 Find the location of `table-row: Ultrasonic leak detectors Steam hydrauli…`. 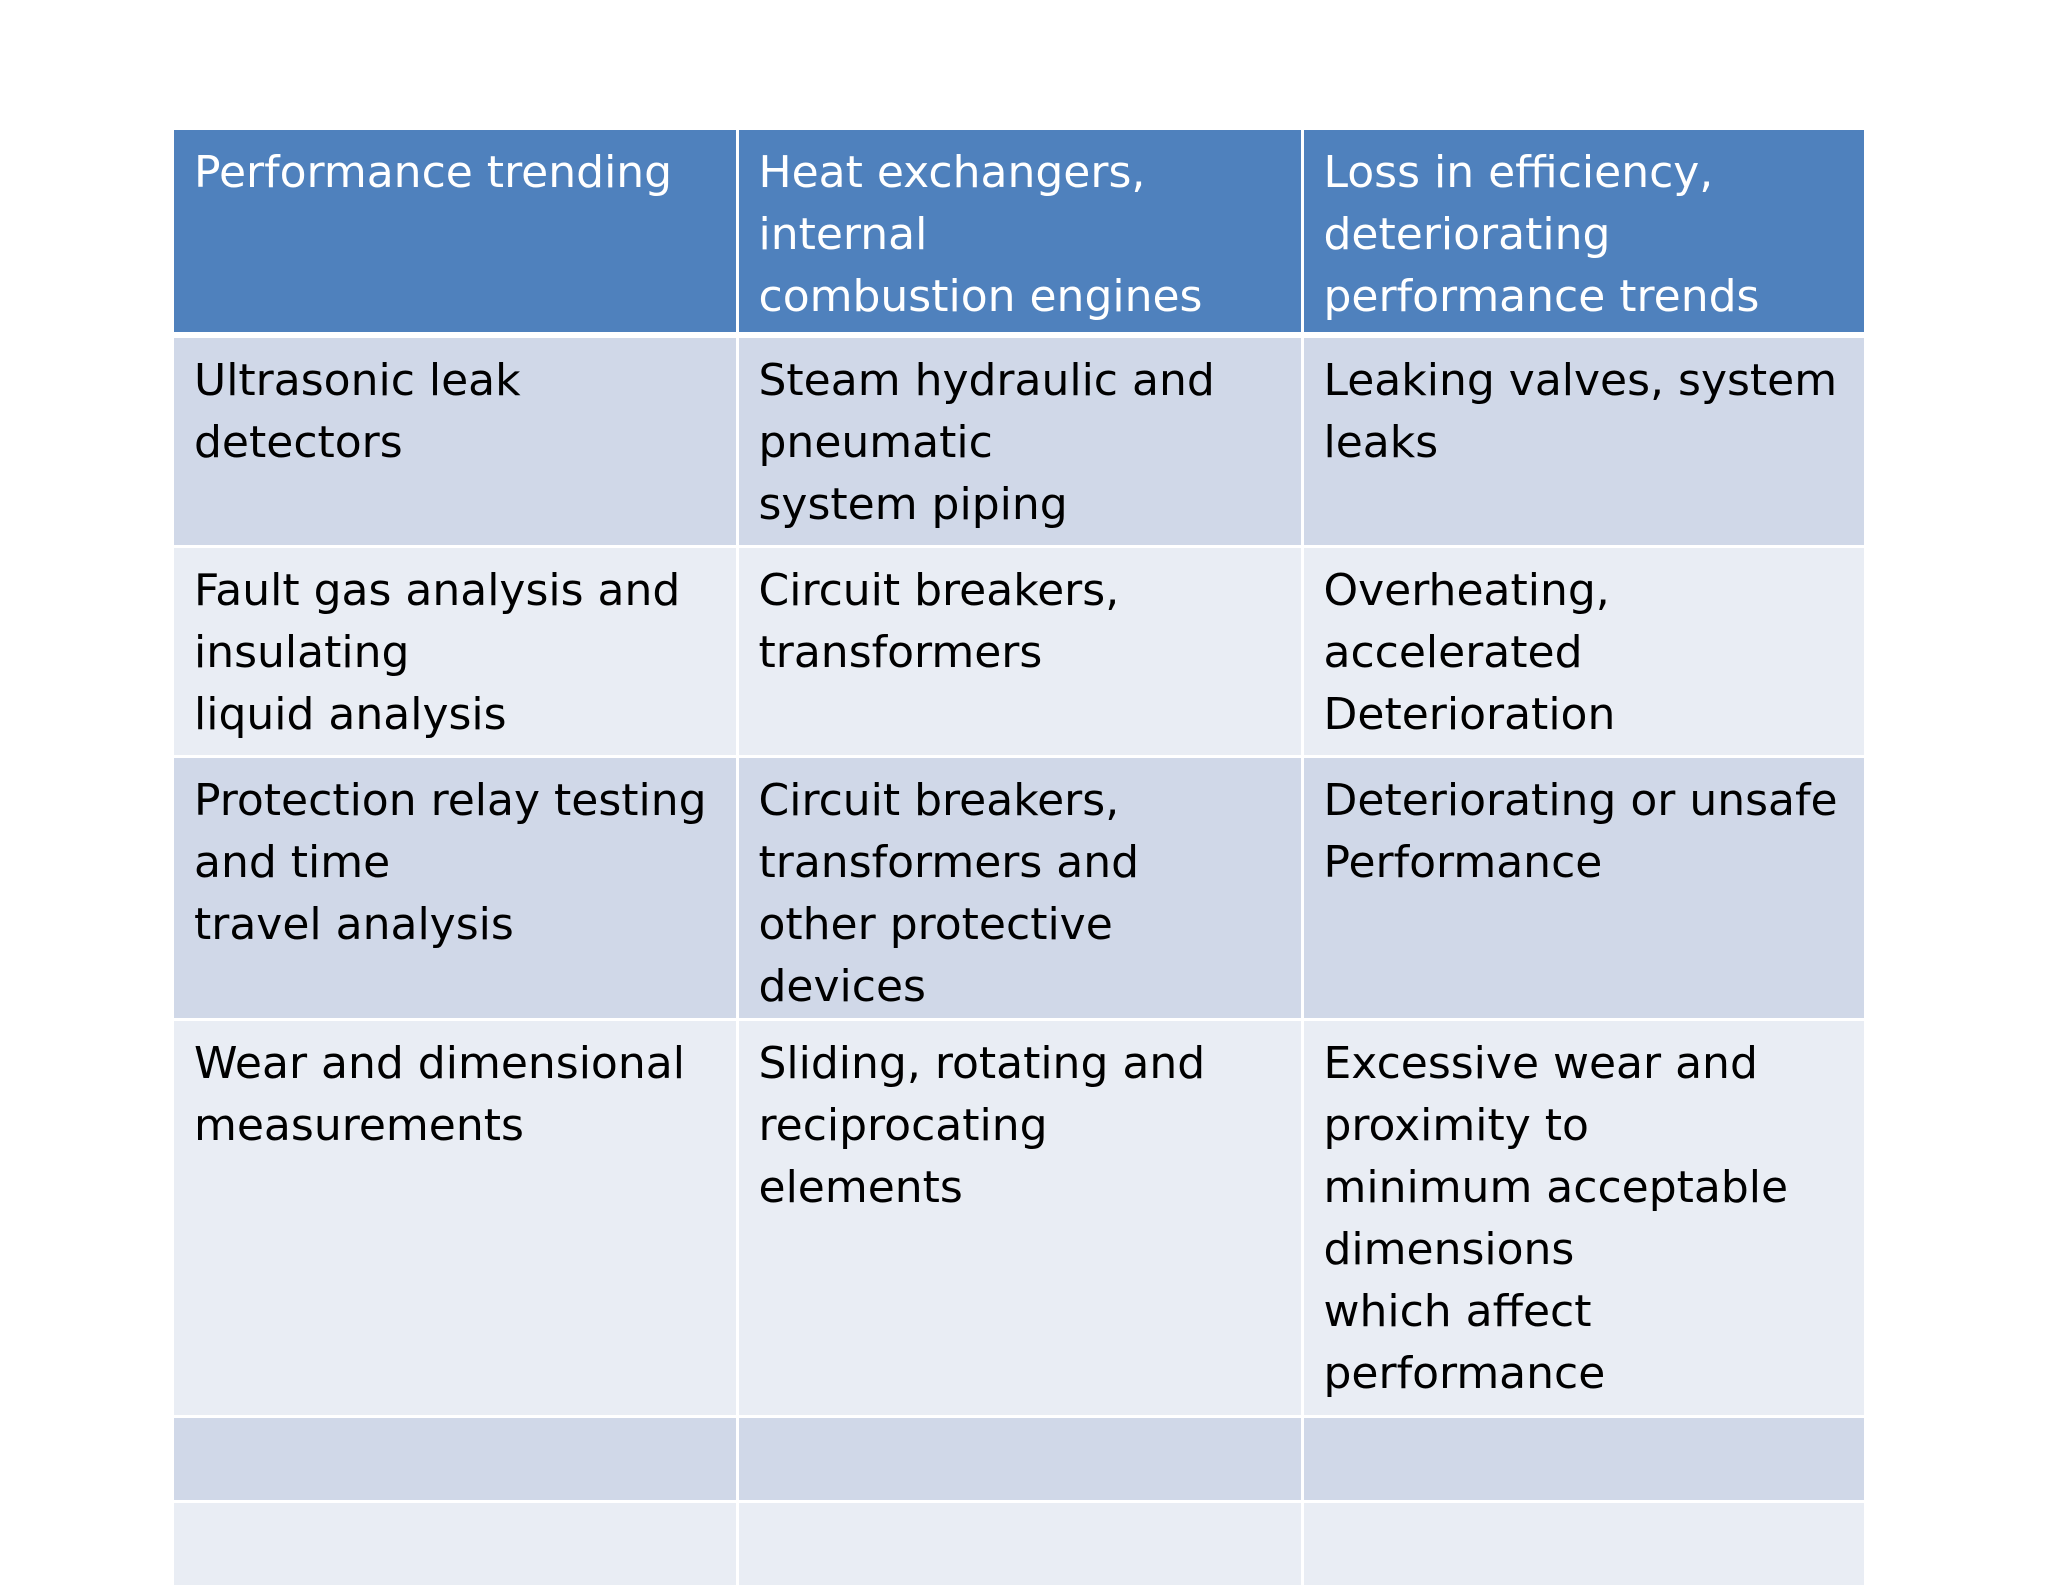

table-row: Ultrasonic leak detectors Steam hydrauli… is located at coordinates (1019, 441).